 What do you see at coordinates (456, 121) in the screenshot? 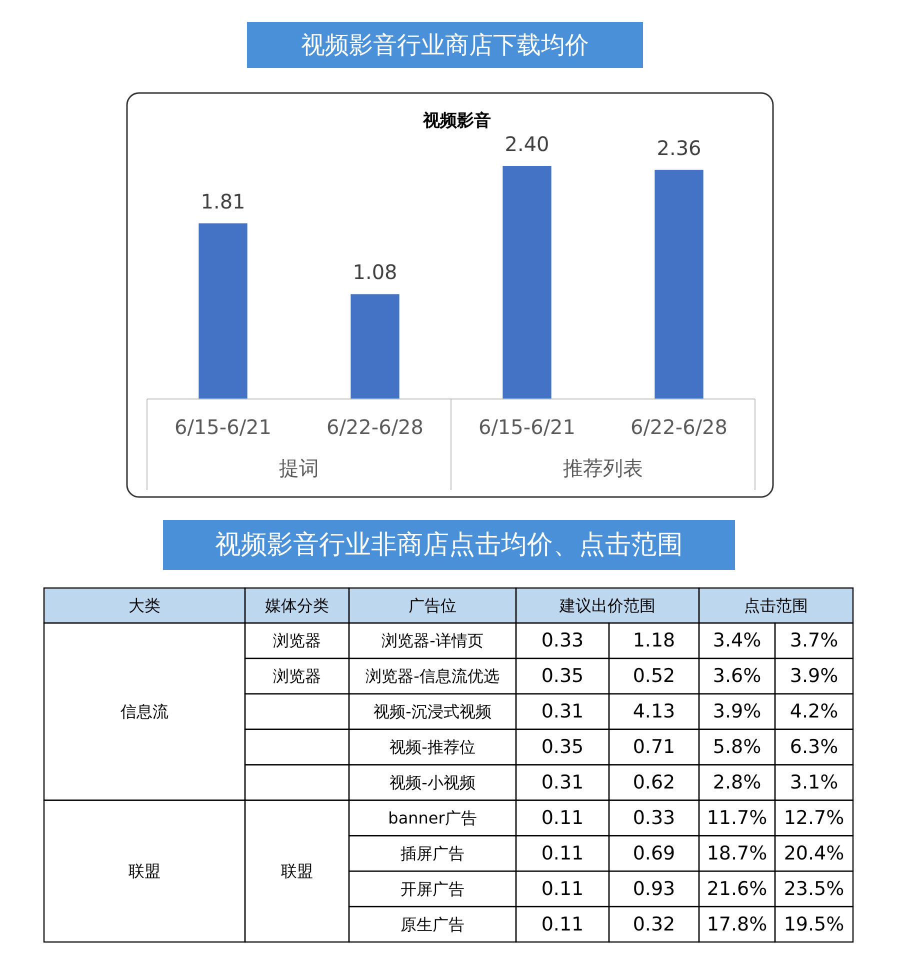
I see `chart-subtitle: 视频影音` at bounding box center [456, 121].